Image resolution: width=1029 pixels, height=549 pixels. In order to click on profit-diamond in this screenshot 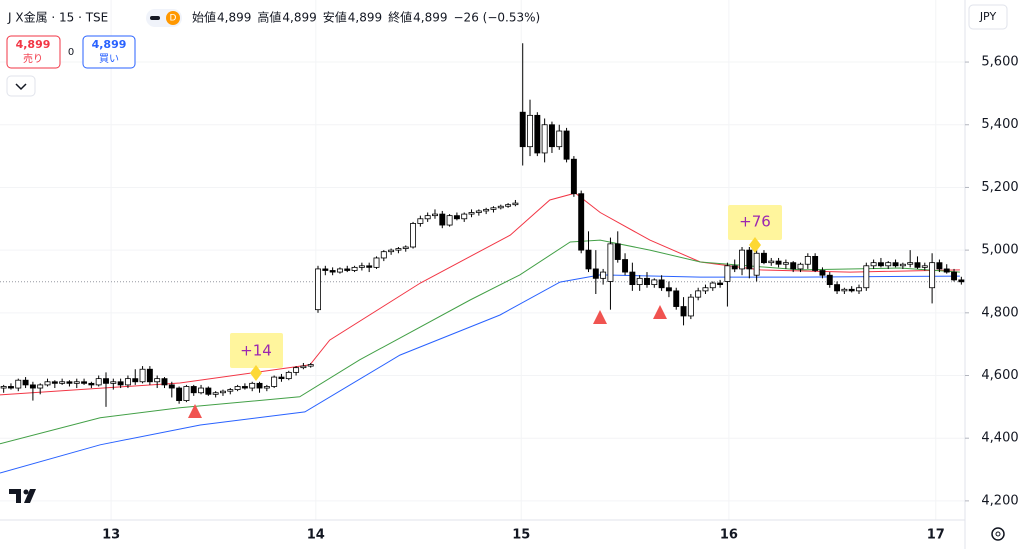, I will do `click(755, 245)`.